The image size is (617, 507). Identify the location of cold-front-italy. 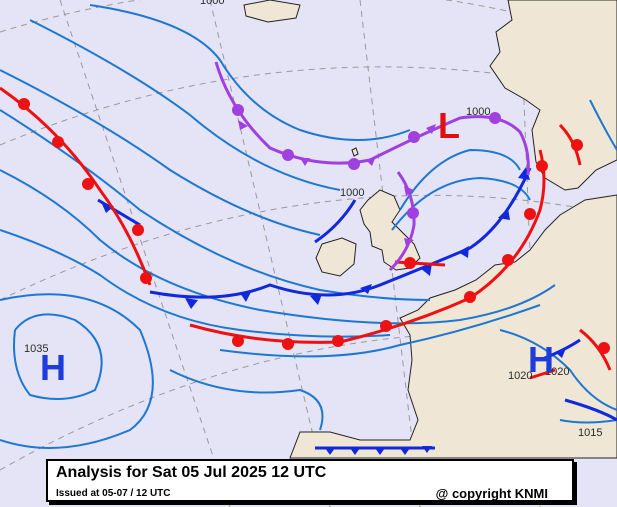
(590, 410).